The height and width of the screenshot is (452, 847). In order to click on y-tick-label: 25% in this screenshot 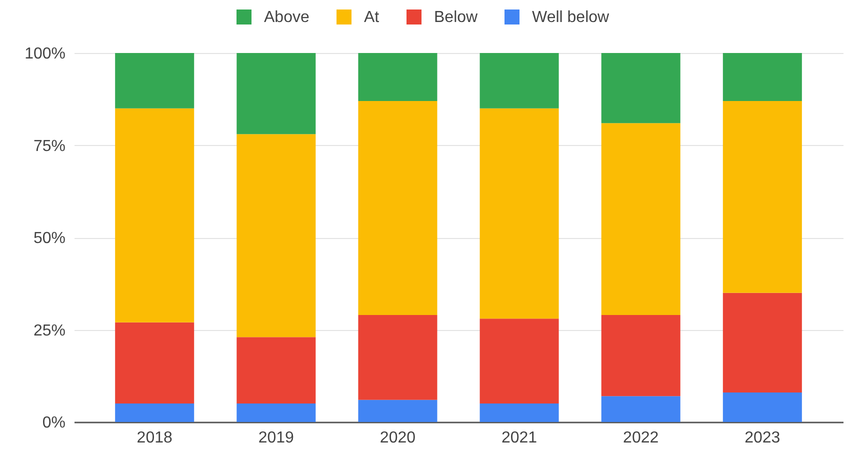, I will do `click(49, 331)`.